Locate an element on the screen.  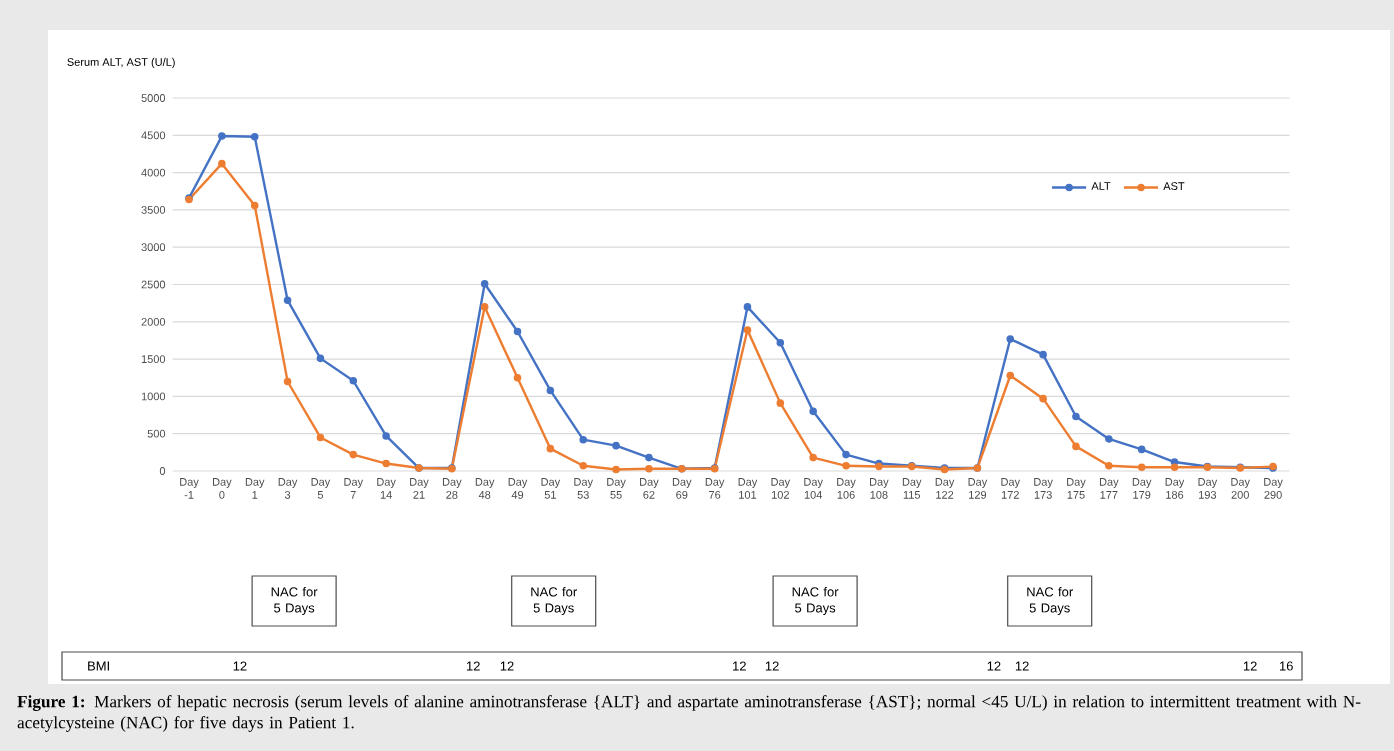
text: 16 is located at coordinates (1286, 666).